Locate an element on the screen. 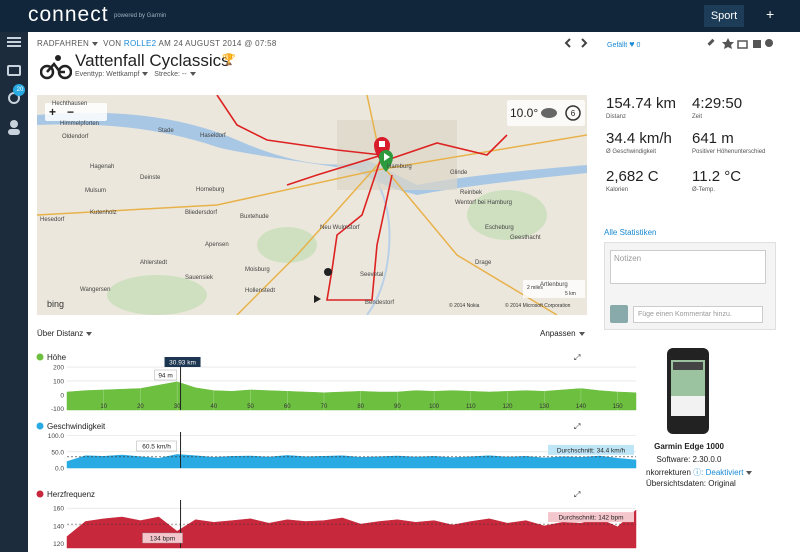  stat-label: Distanz is located at coordinates (616, 117).